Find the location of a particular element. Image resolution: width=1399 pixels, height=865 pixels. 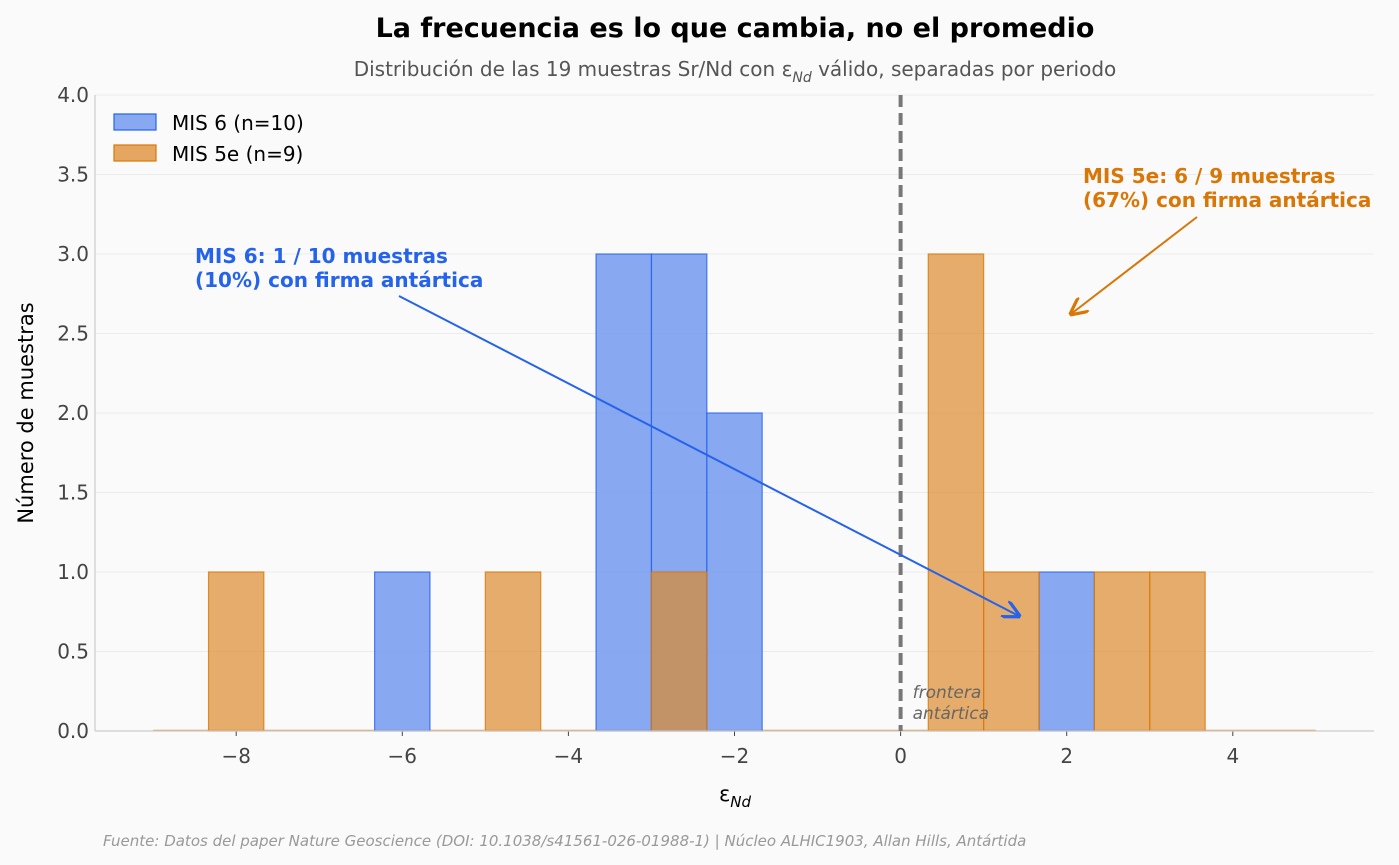

y-tick-label: 0.5 is located at coordinates (73, 652).